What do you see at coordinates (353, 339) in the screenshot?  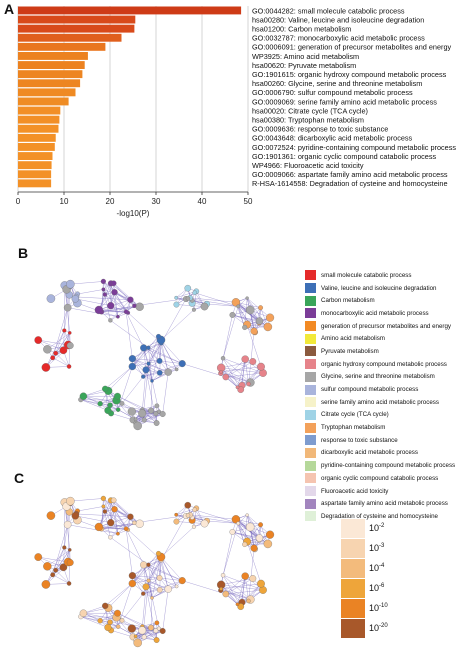 I see `legend-label: Amino acid metabolism` at bounding box center [353, 339].